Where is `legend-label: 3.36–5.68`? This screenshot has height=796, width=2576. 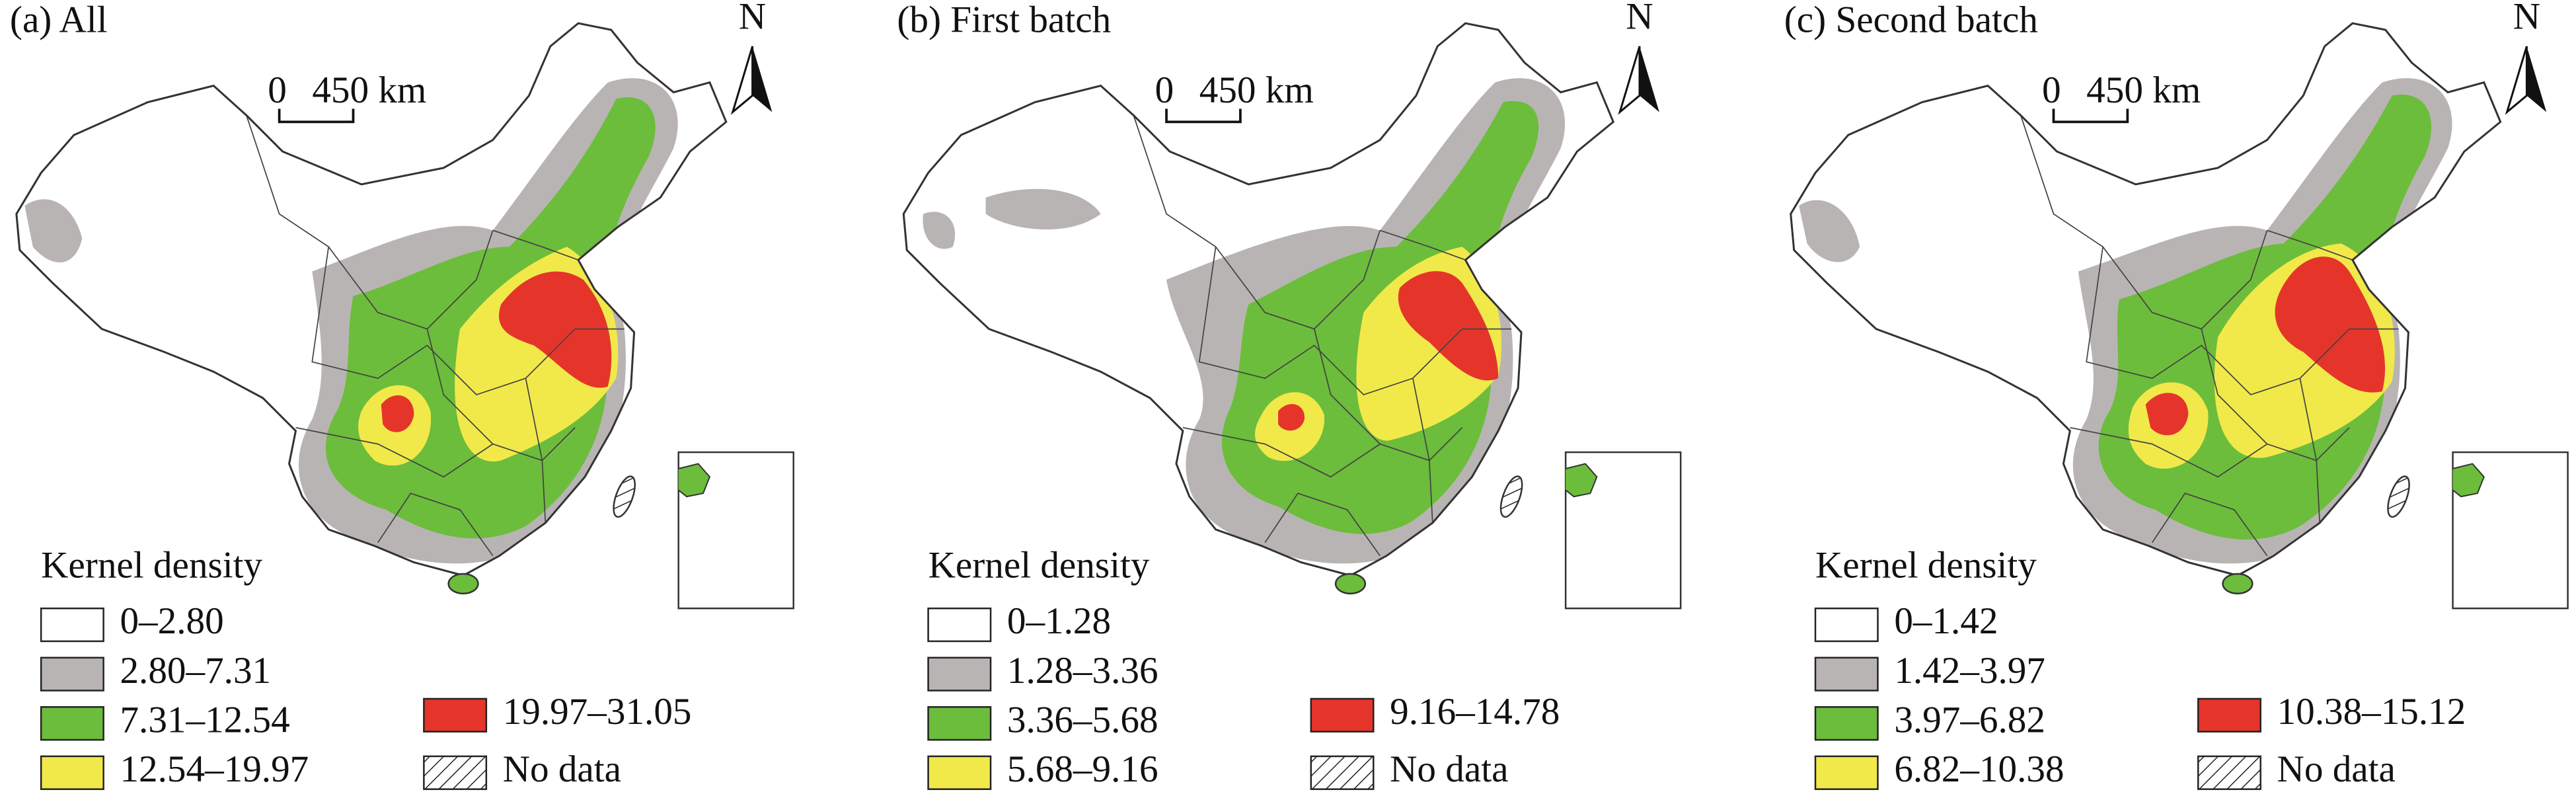 legend-label: 3.36–5.68 is located at coordinates (1082, 719).